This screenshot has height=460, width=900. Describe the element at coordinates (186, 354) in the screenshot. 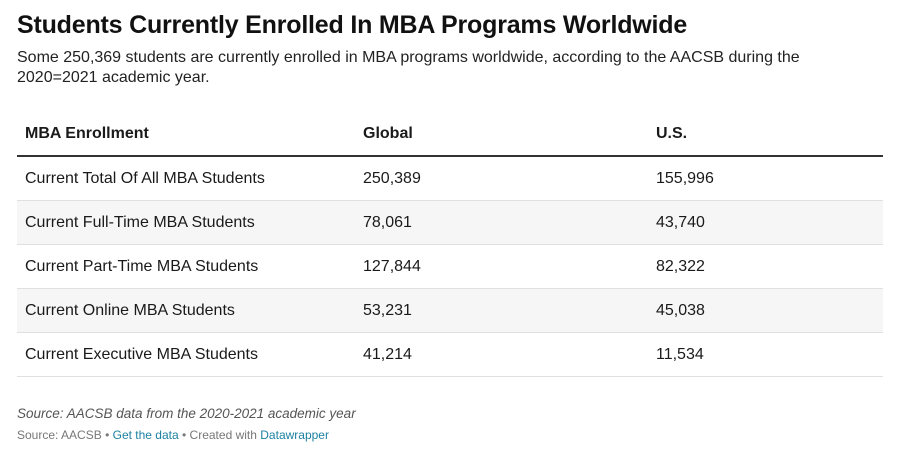

I see `row-label: Current Executive MBA Students` at that location.